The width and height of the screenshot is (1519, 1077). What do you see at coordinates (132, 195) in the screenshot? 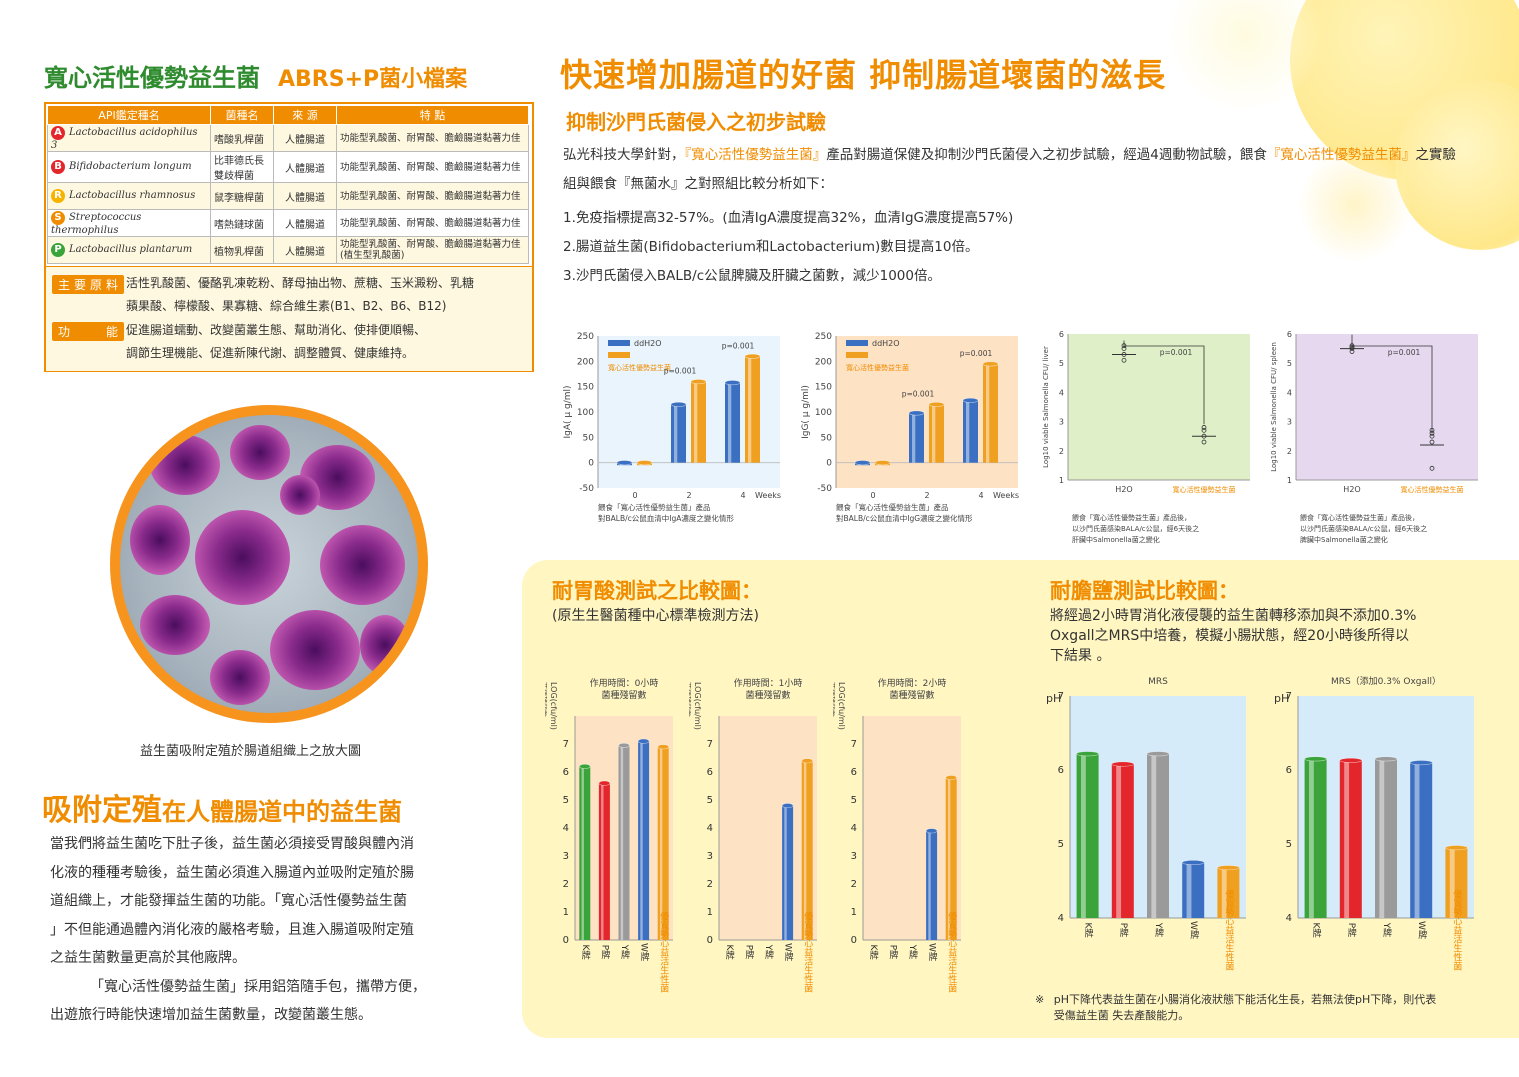
I see `strain-latin-name: Lactobacillus rhamnosus` at bounding box center [132, 195].